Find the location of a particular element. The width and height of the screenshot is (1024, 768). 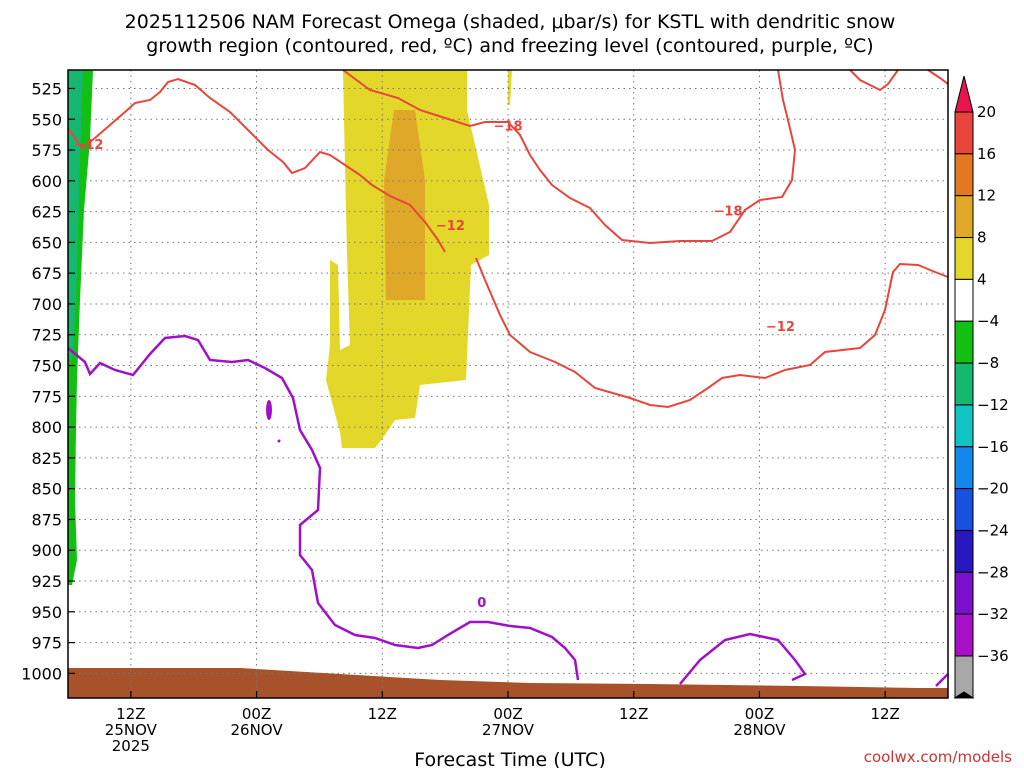

colorbar-label: 16 is located at coordinates (986, 154).